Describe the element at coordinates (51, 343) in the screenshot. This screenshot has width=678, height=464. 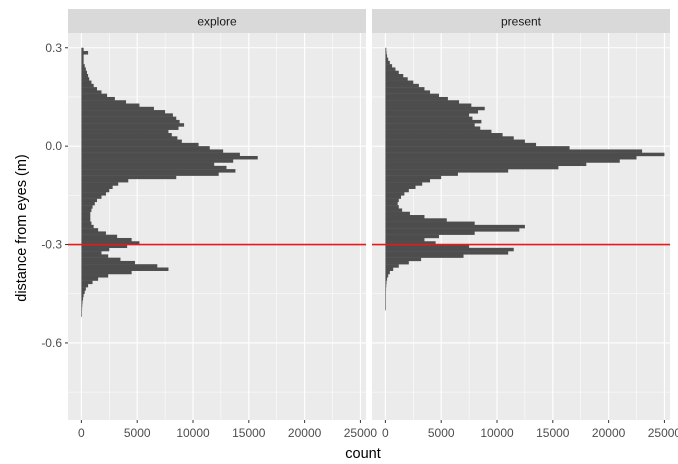
I see `y-tick-label: -0.6` at that location.